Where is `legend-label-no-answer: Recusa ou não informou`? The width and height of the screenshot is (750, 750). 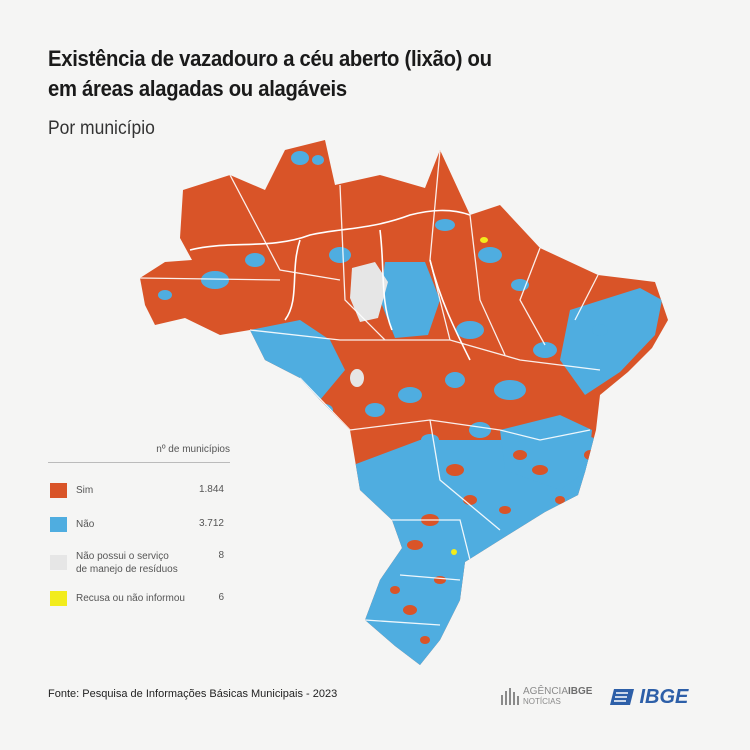 legend-label-no-answer: Recusa ou não informou is located at coordinates (130, 598).